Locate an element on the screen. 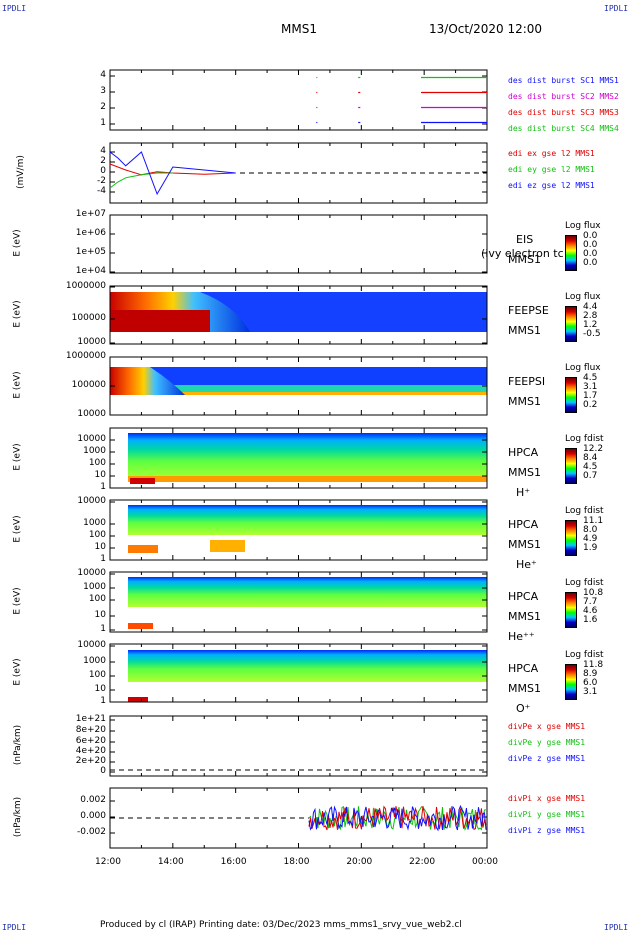 This screenshot has height=934, width=630. hpca-he-orange is located at coordinates (143, 549).